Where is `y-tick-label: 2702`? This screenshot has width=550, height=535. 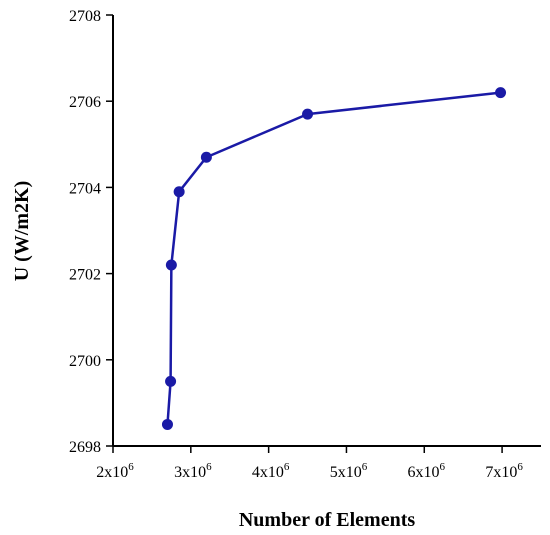 y-tick-label: 2702 is located at coordinates (85, 275).